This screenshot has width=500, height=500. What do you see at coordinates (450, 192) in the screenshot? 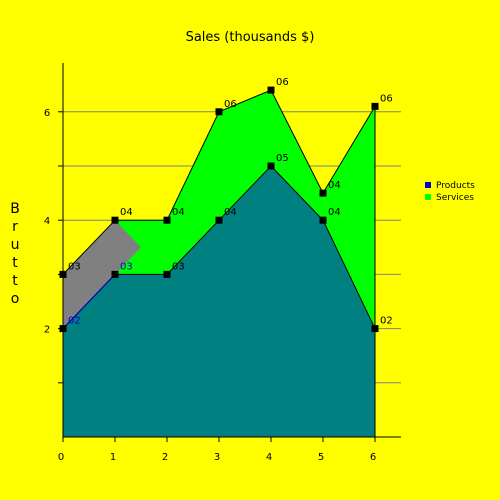
I see `legend: Products Services` at bounding box center [450, 192].